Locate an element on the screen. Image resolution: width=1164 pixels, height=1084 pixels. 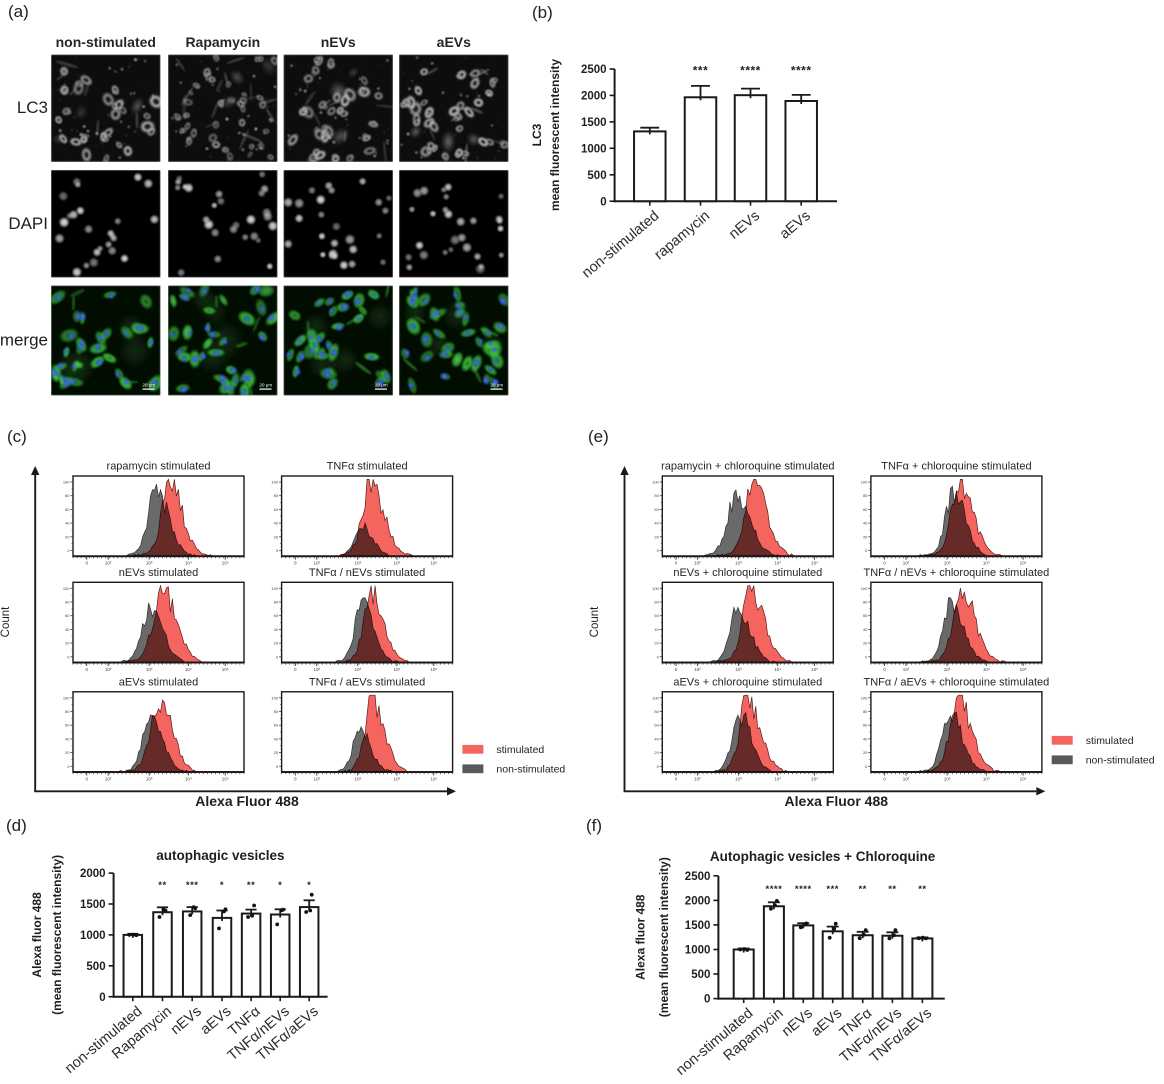
svg-text: nEVs is located at coordinates (797, 1022).